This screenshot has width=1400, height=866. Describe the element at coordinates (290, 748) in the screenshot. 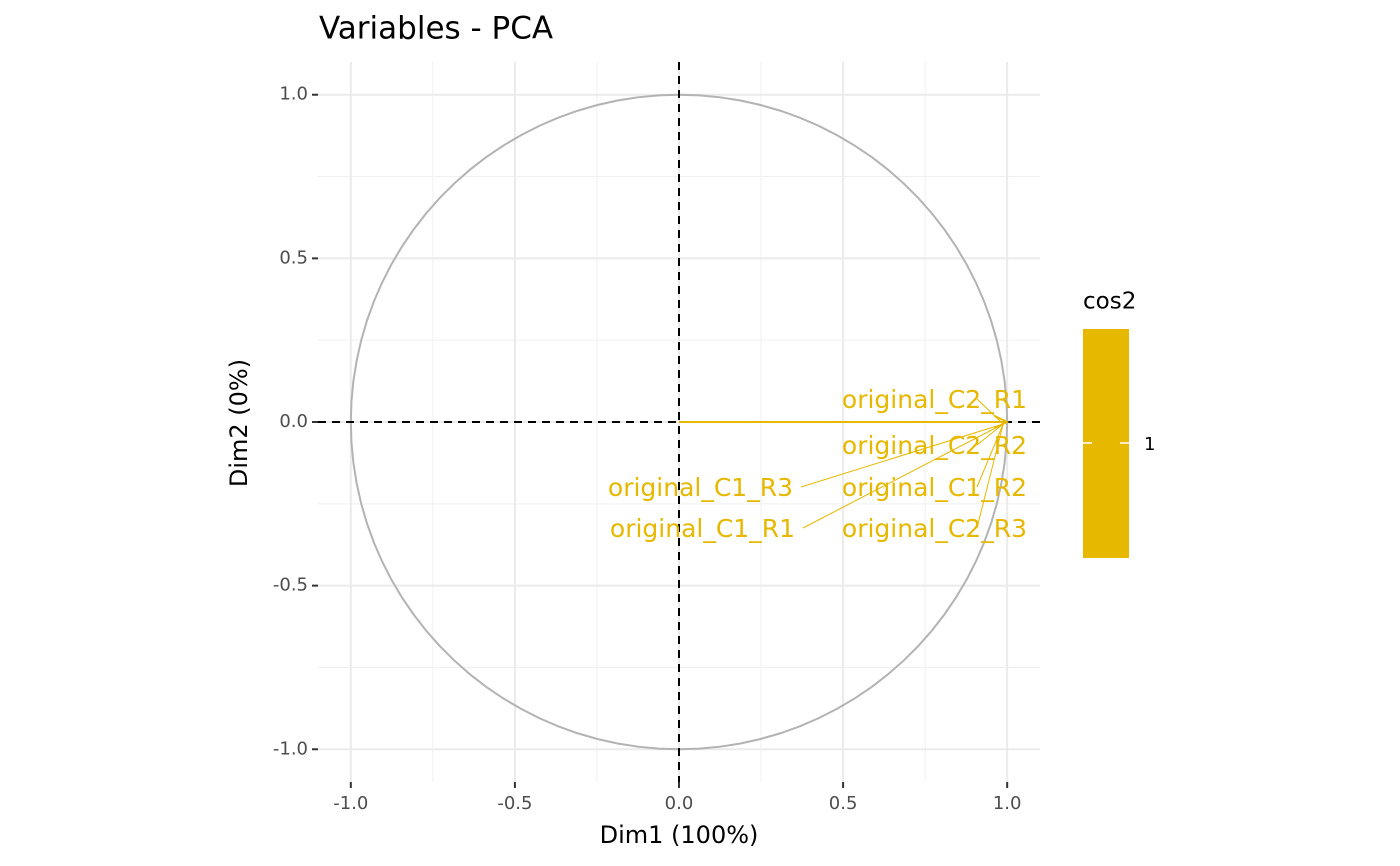

I see `y-tick-label: -1.0` at that location.